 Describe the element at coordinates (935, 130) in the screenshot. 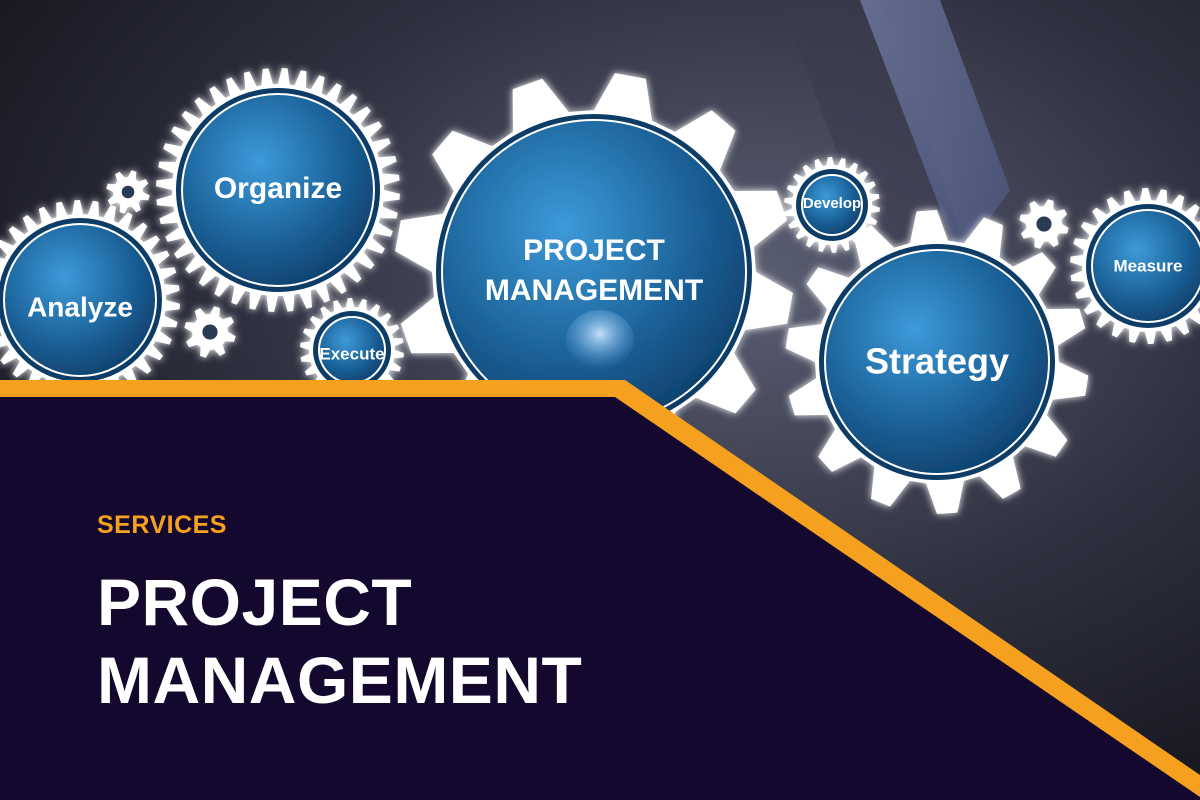

I see `tie-shape` at that location.